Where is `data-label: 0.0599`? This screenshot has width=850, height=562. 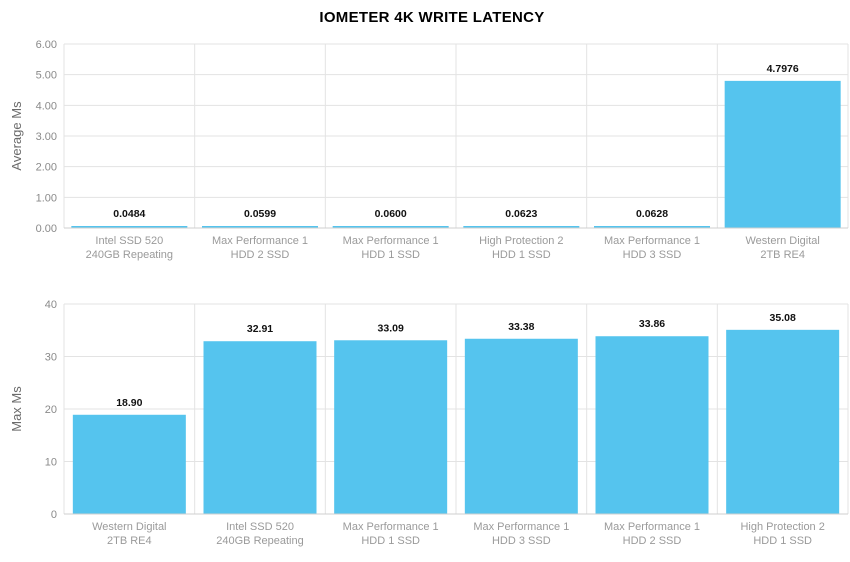
data-label: 0.0599 is located at coordinates (260, 214).